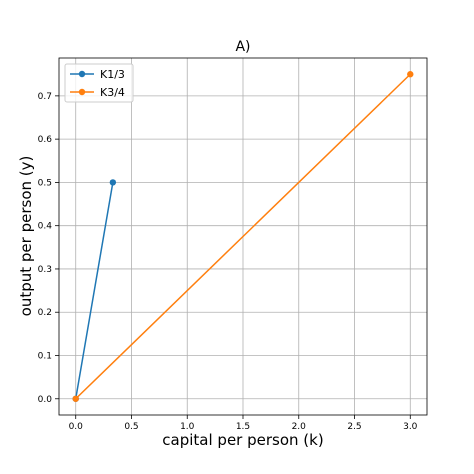 This screenshot has width=474, height=474. I want to click on y-tick-label: 0.0, so click(45, 400).